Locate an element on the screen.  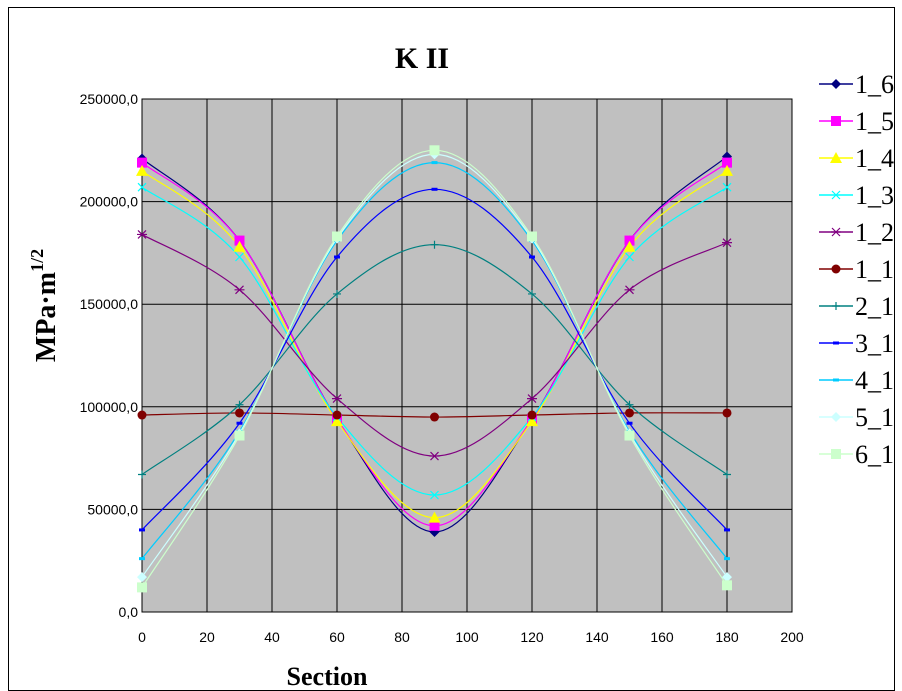
y-axis-label-superscript: 1/2 is located at coordinates (37, 260).